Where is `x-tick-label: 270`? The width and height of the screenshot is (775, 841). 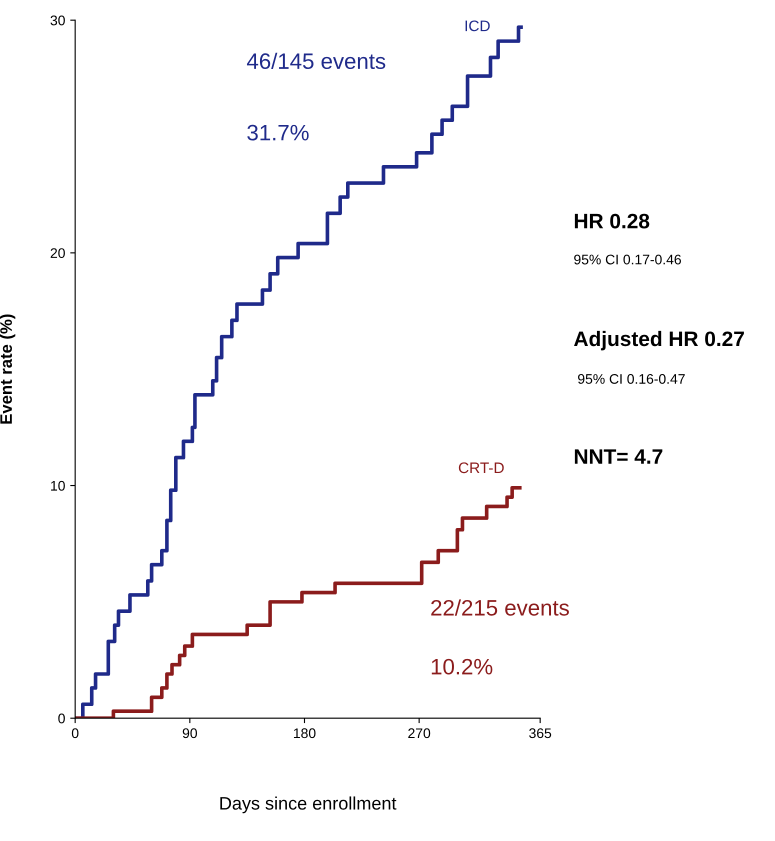
x-tick-label: 270 is located at coordinates (419, 733).